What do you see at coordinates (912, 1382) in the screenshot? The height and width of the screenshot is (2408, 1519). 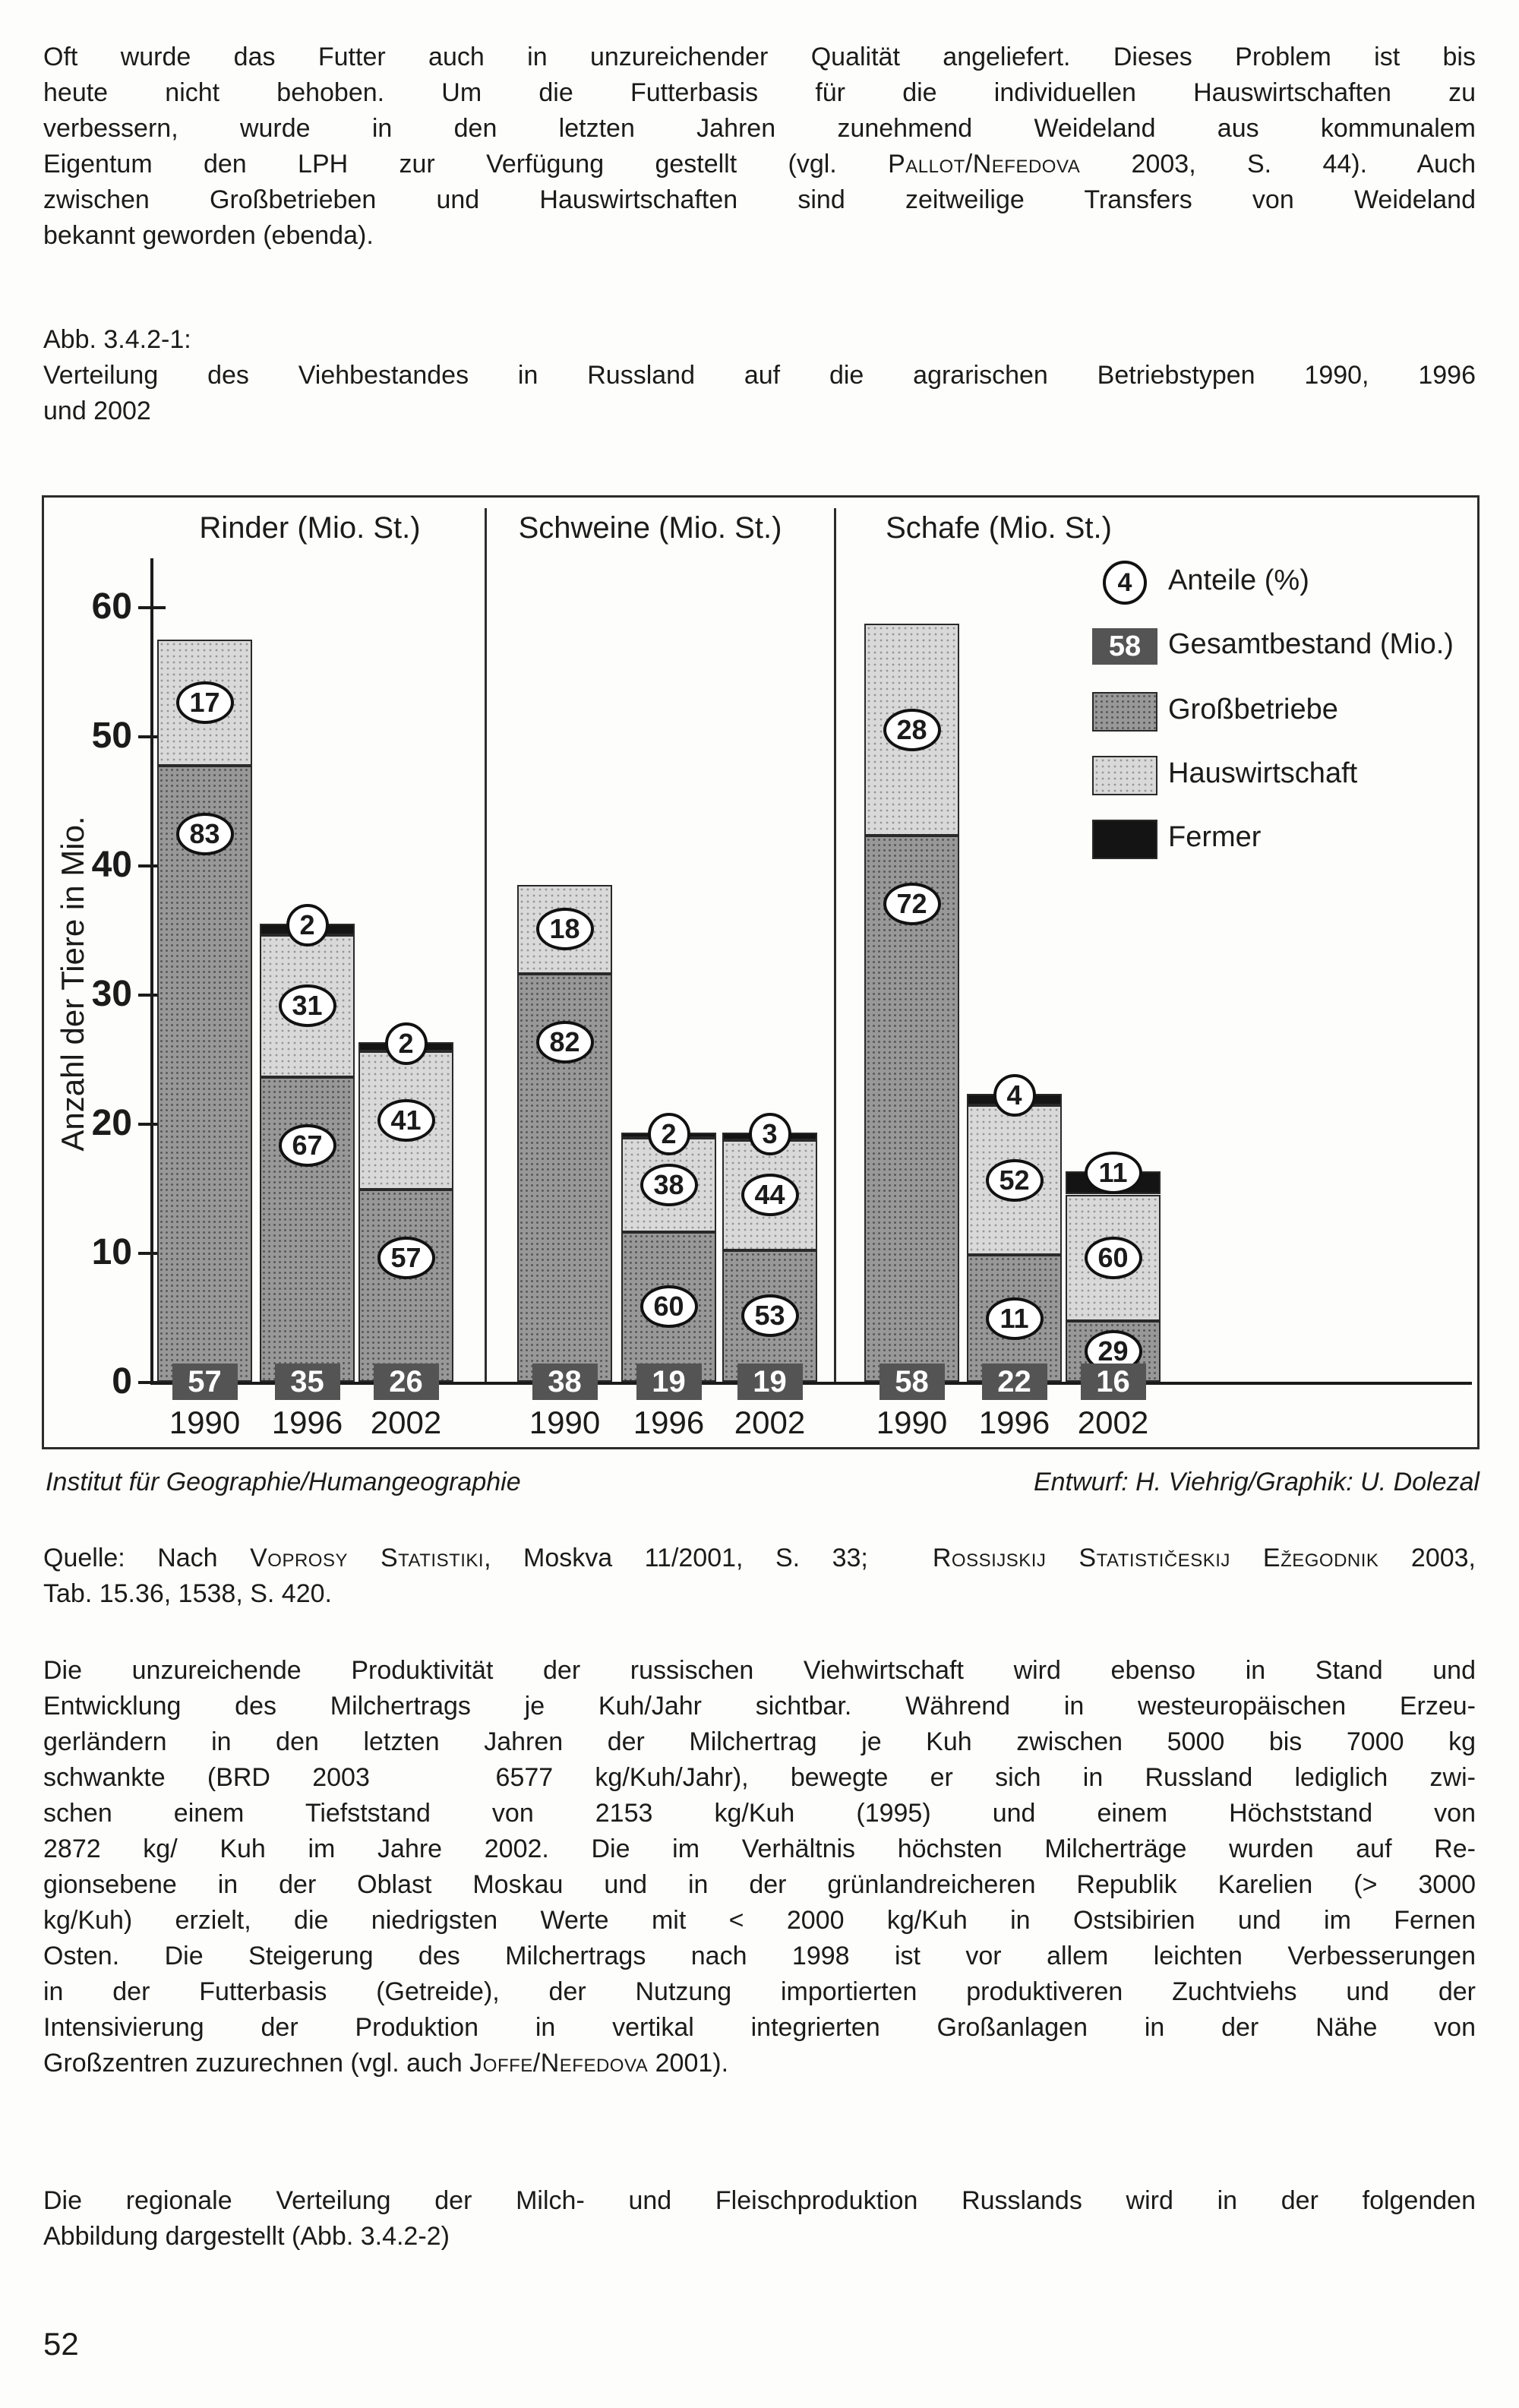 I see `total-badge: 58` at bounding box center [912, 1382].